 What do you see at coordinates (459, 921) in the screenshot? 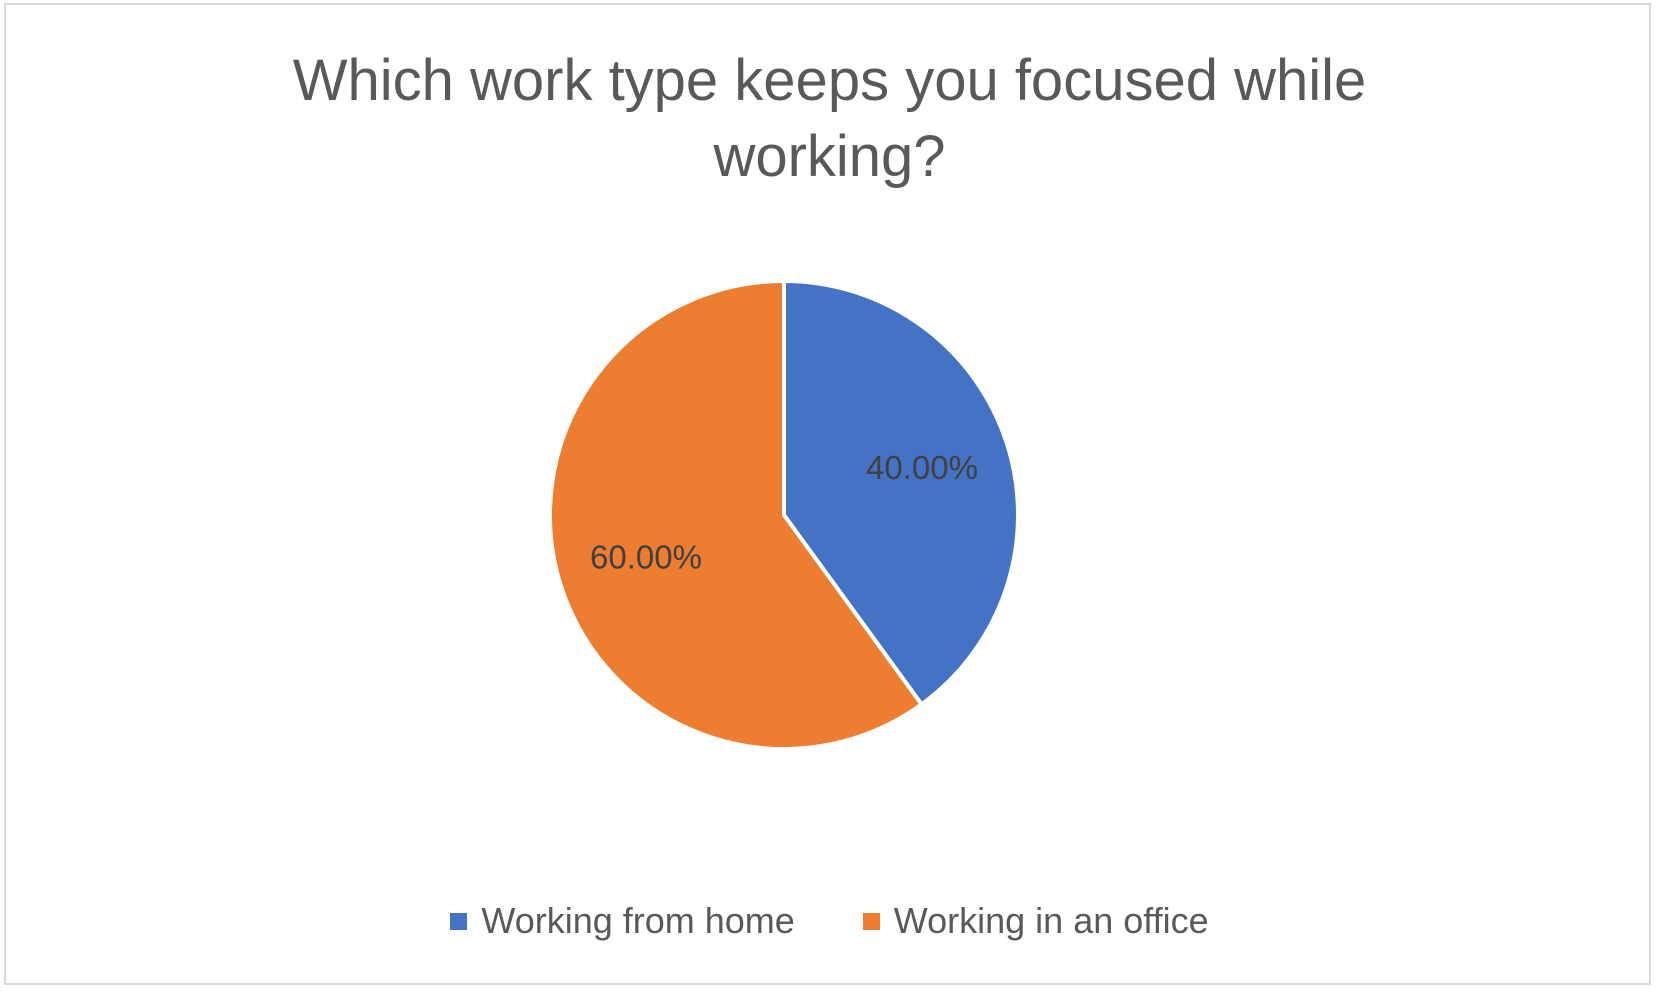
I see `legend-swatch-working-from-home` at bounding box center [459, 921].